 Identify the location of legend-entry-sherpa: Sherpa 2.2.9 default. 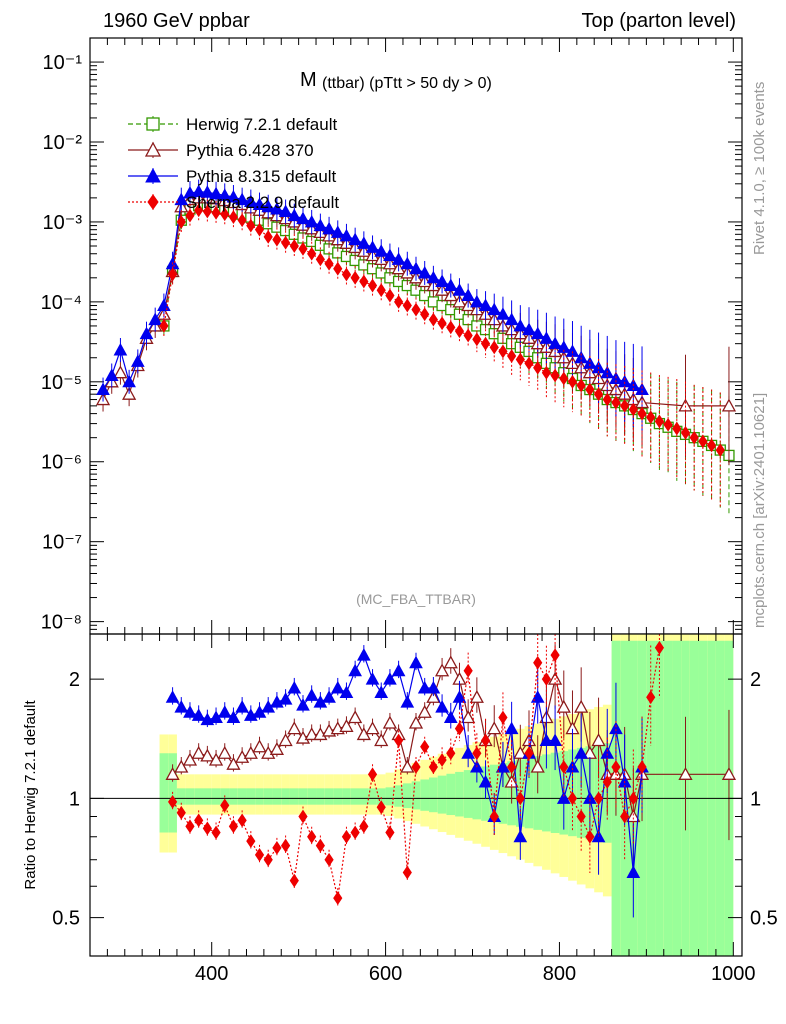
(233, 202).